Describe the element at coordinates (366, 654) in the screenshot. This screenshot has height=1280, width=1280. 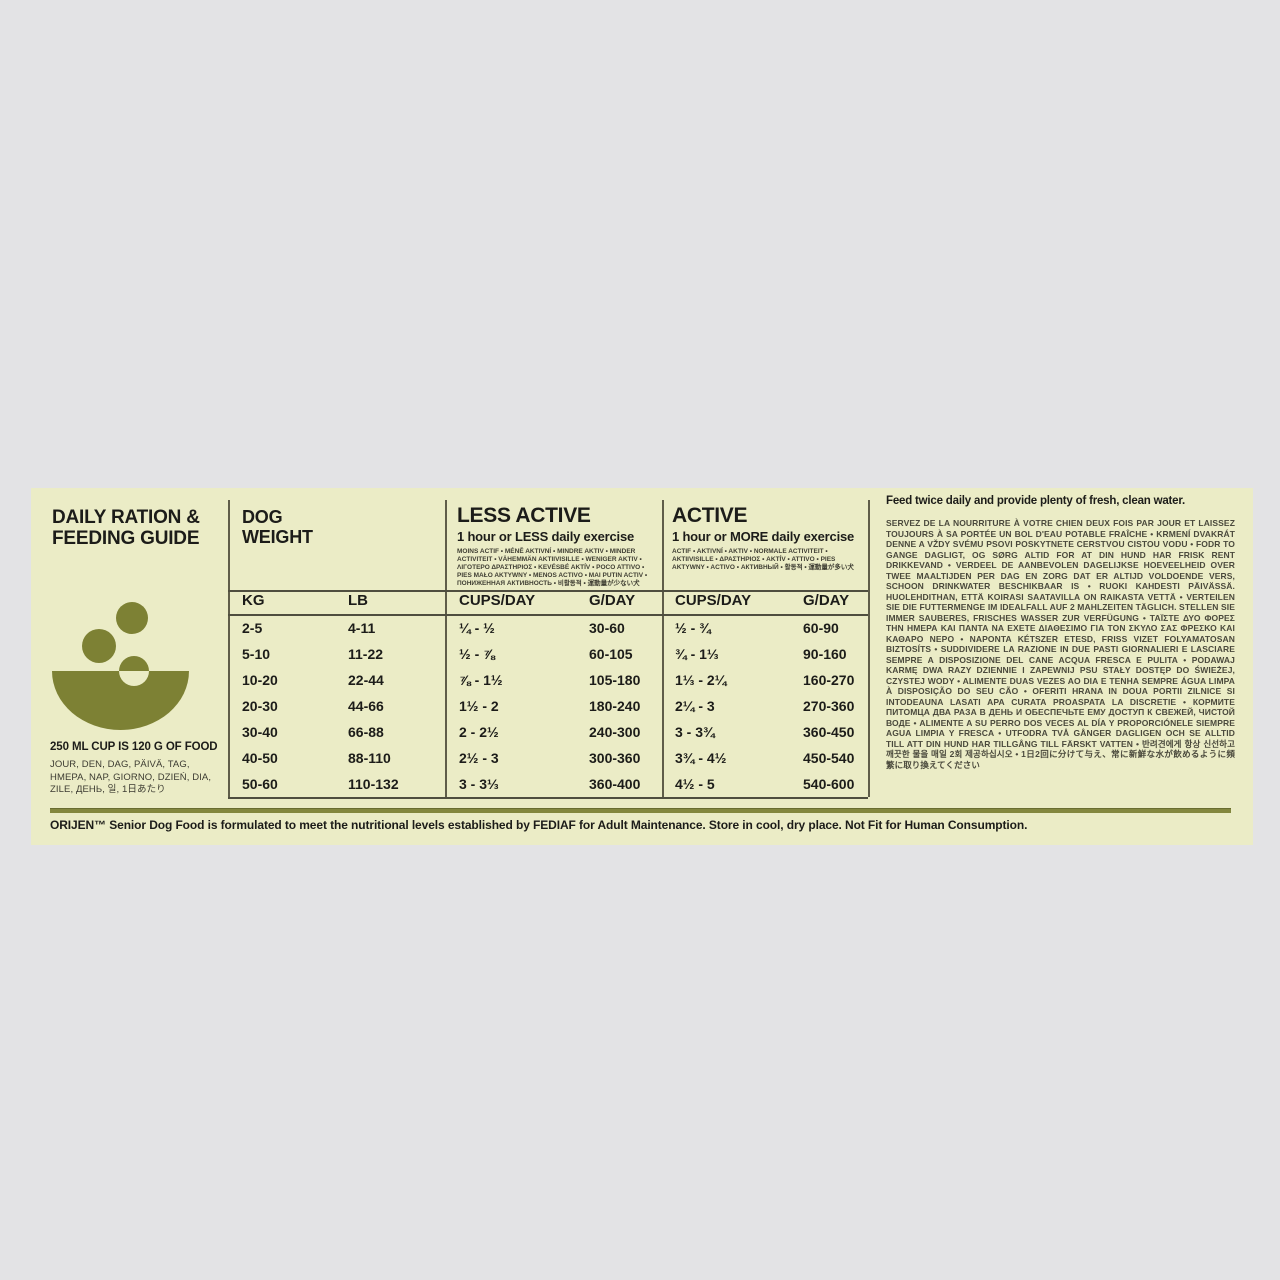
I see `cell-lb: 11-22` at that location.